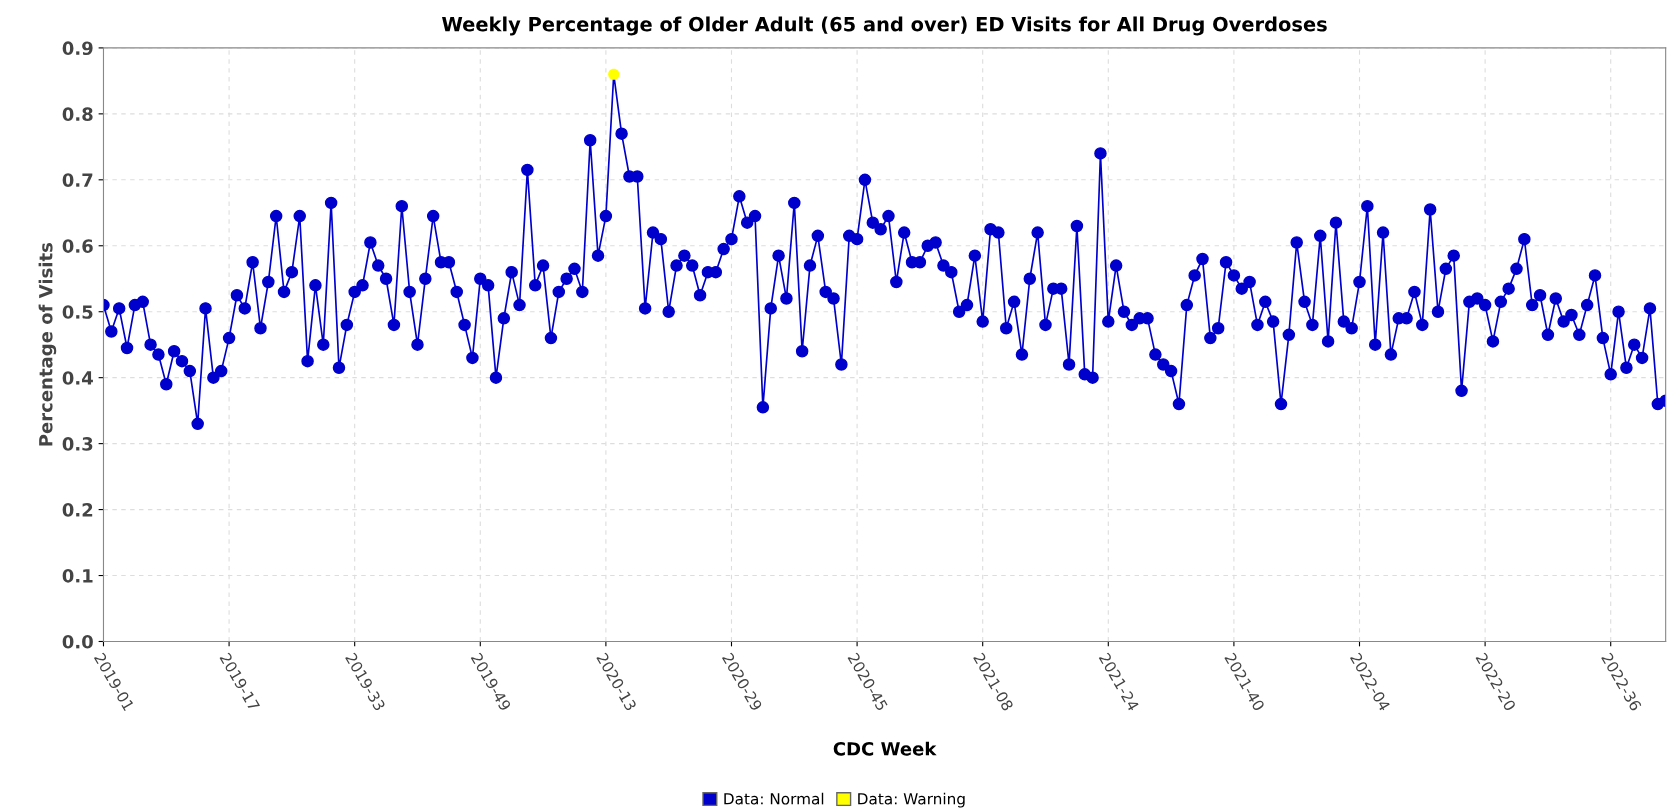 Image resolution: width=1669 pixels, height=812 pixels. I want to click on y-tick-label: 0.1, so click(77, 575).